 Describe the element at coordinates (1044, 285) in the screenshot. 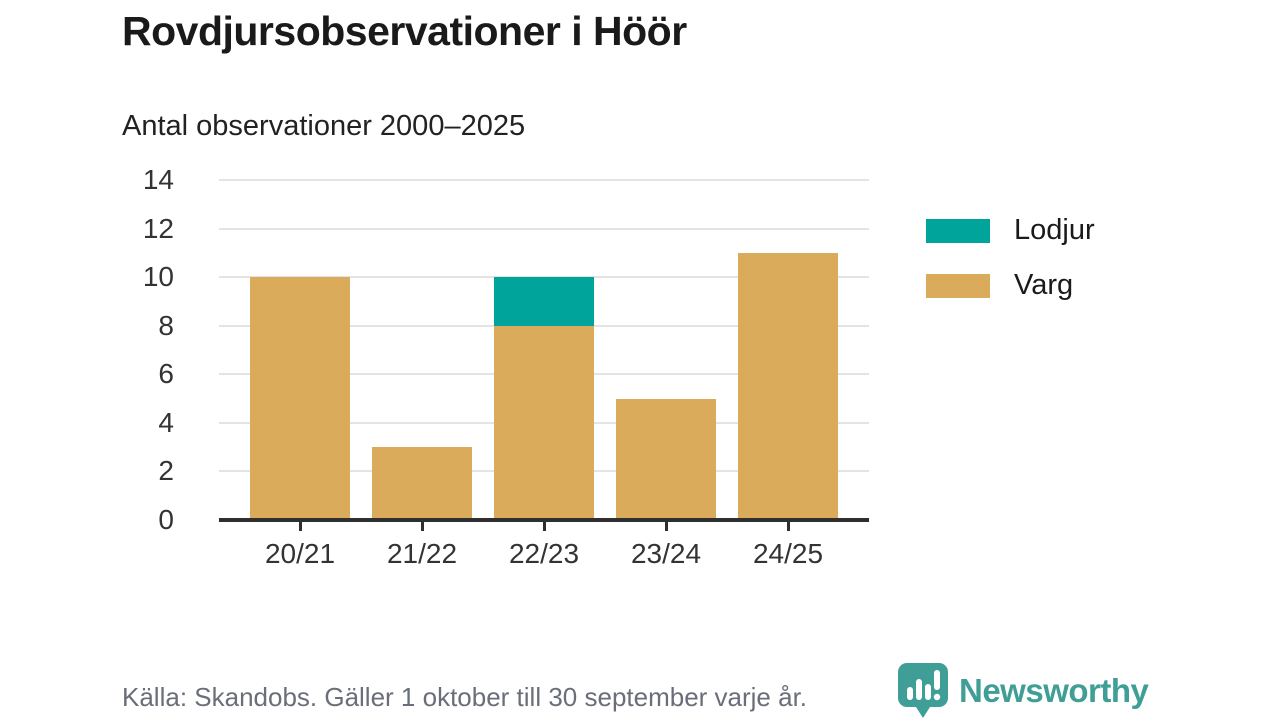

I see `legend-label-varg: Varg` at that location.